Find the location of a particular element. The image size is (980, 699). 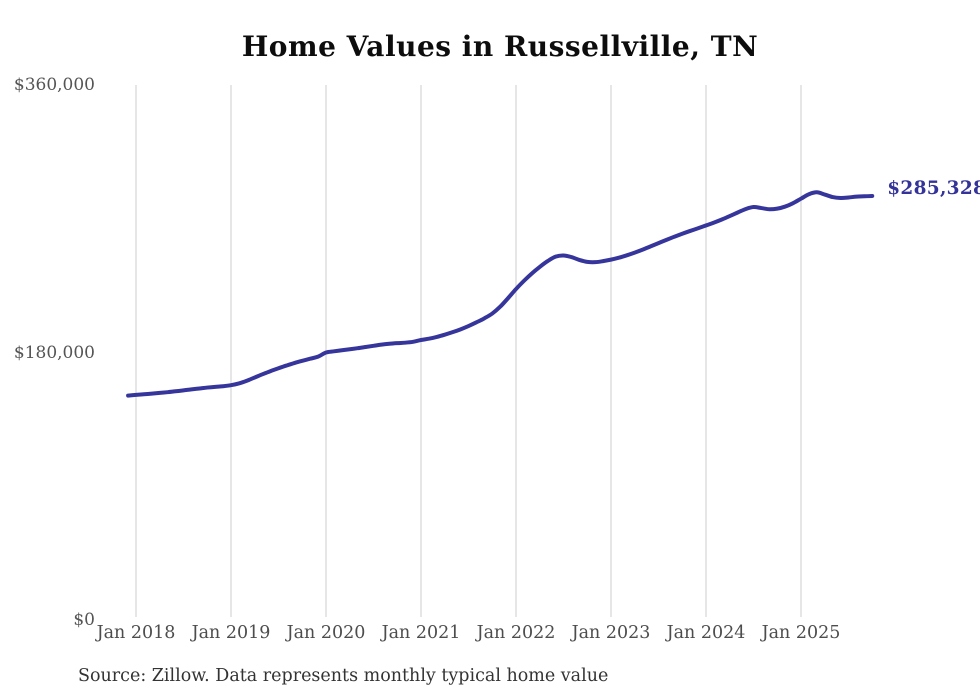

x-tick-label-2022: Jan 2022 is located at coordinates (516, 633).